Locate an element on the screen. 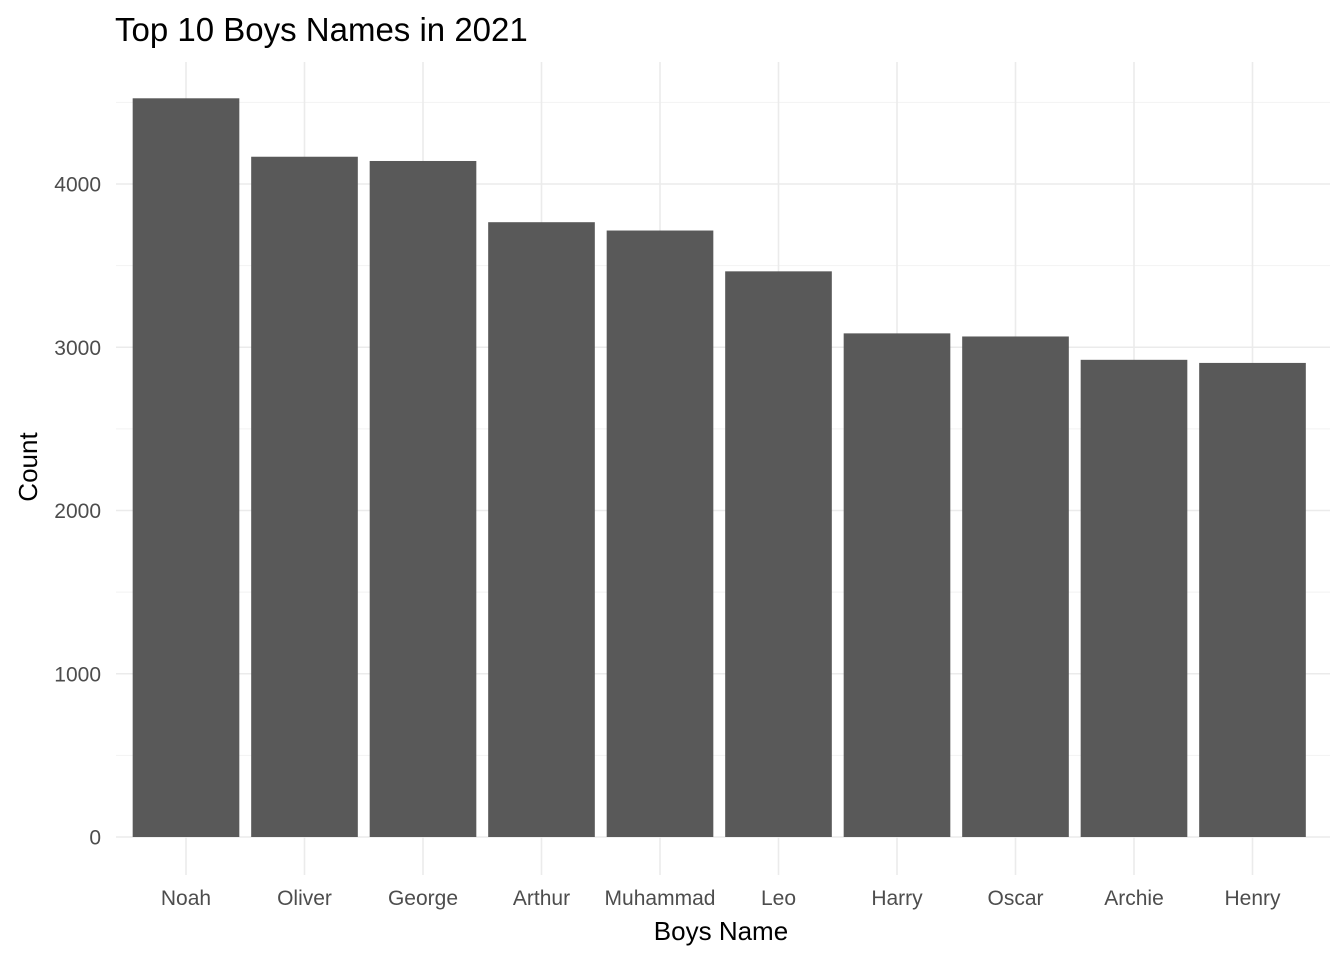 This screenshot has width=1344, height=960. bar-oliver is located at coordinates (304, 496).